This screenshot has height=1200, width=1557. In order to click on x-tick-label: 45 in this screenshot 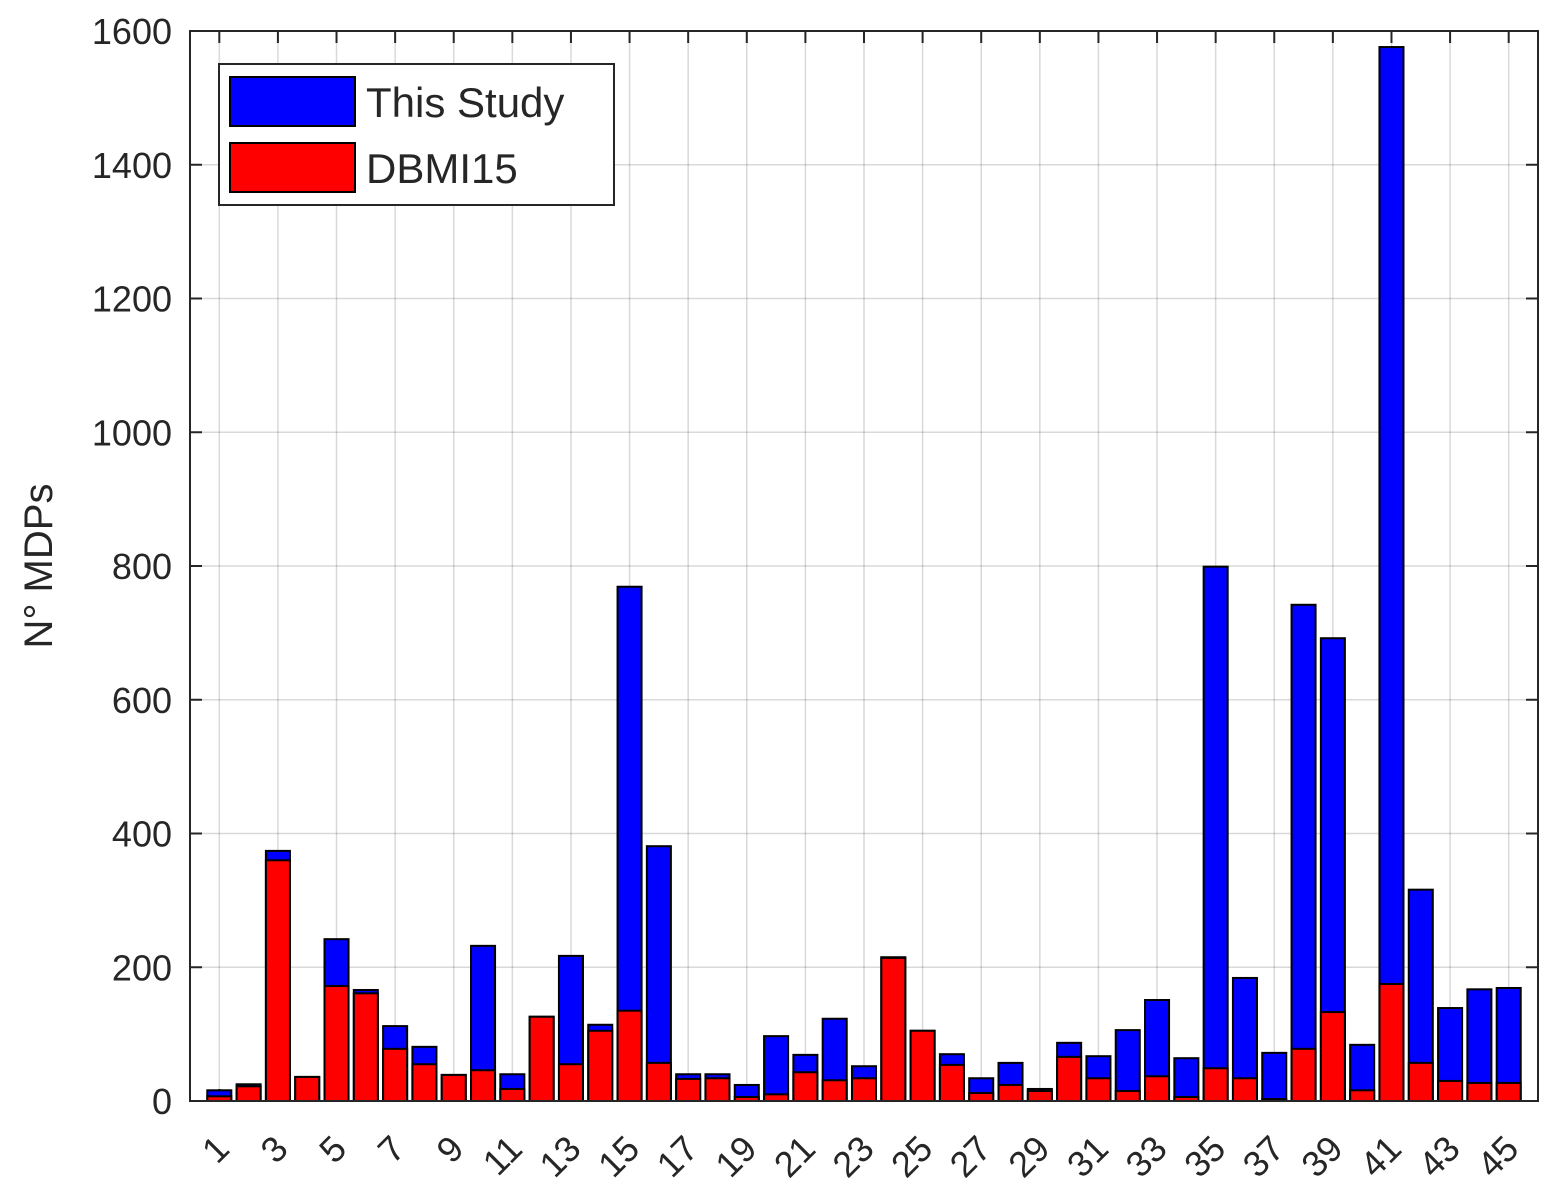, I will do `click(1497, 1156)`.